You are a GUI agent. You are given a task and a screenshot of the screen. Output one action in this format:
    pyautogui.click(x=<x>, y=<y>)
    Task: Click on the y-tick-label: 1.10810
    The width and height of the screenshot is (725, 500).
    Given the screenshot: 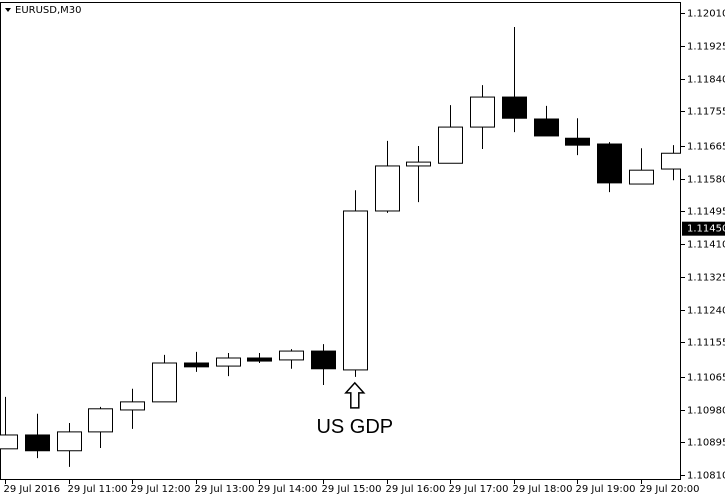 What is the action you would take?
    pyautogui.click(x=706, y=476)
    